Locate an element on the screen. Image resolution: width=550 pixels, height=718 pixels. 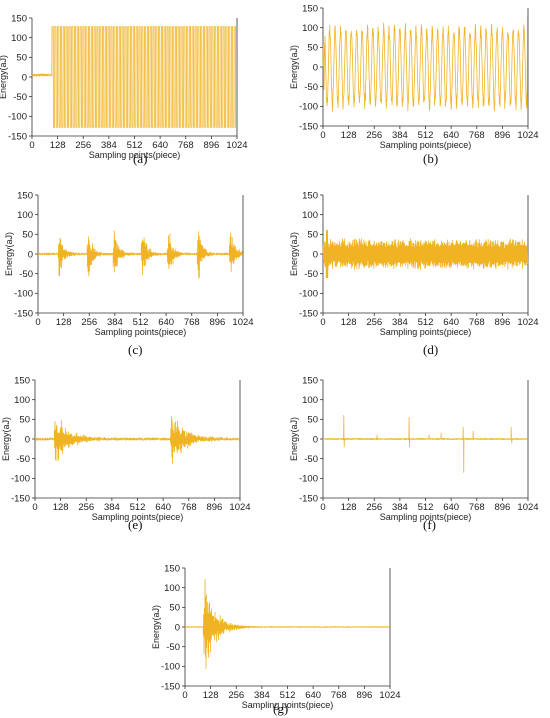
panel-label-g: (g) is located at coordinates (280, 708).